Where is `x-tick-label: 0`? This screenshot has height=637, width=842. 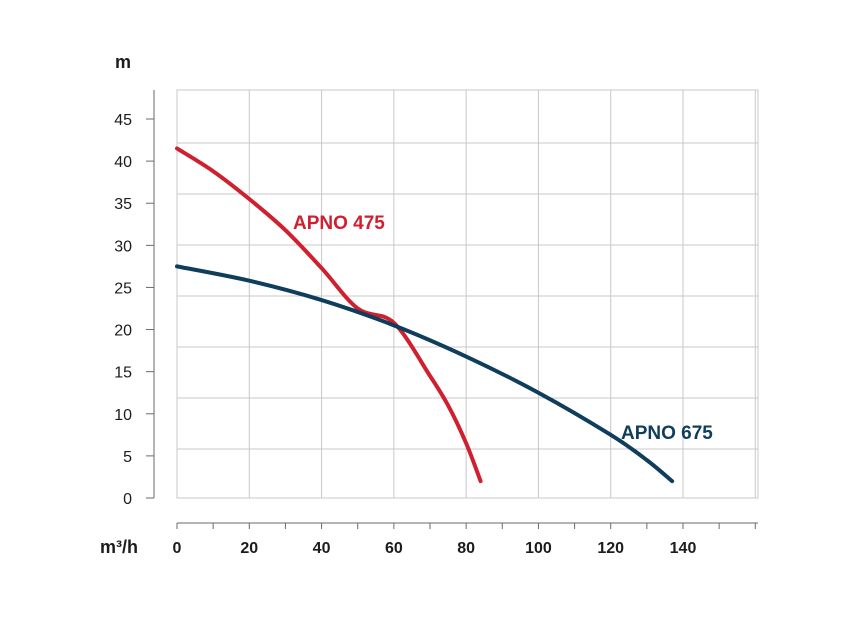 x-tick-label: 0 is located at coordinates (177, 548).